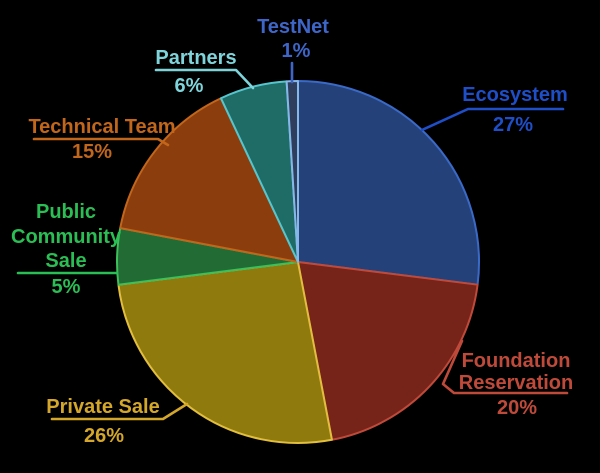 The image size is (600, 473). I want to click on label-public-community-sale-pct: 5%, so click(66, 287).